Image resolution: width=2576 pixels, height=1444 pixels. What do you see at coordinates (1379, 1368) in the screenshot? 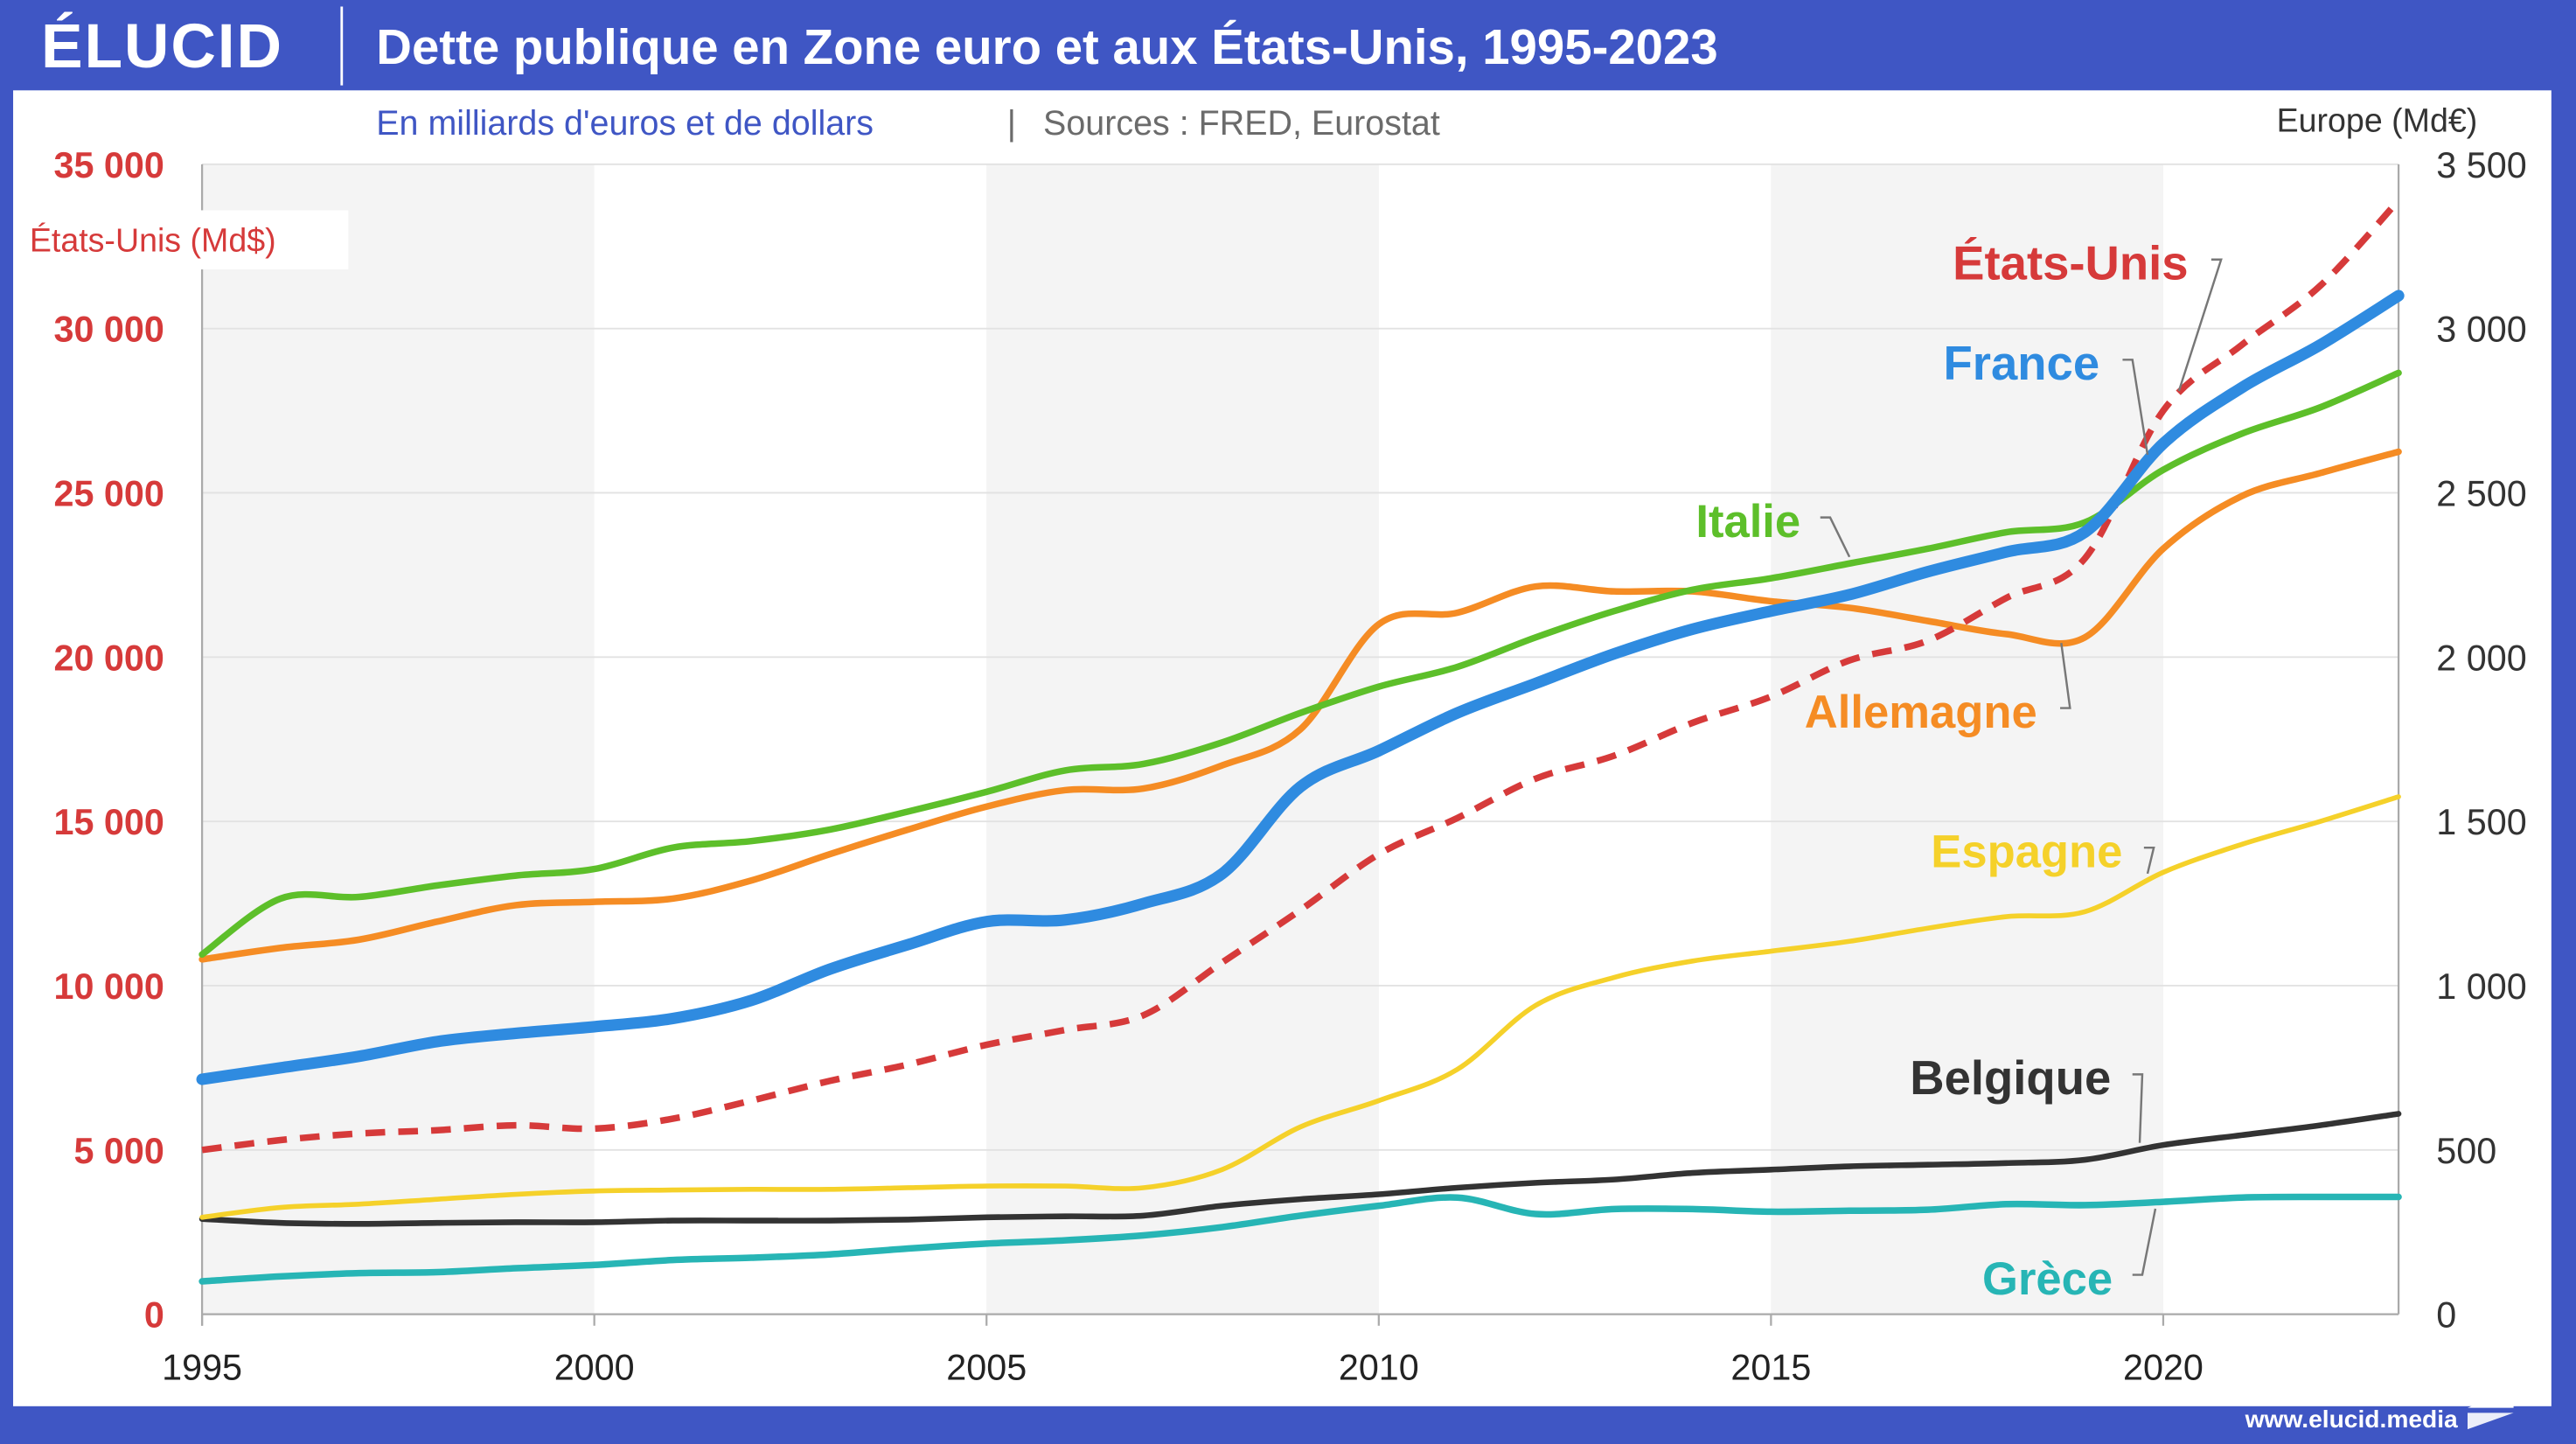
I see `x-tick: 2010` at bounding box center [1379, 1368].